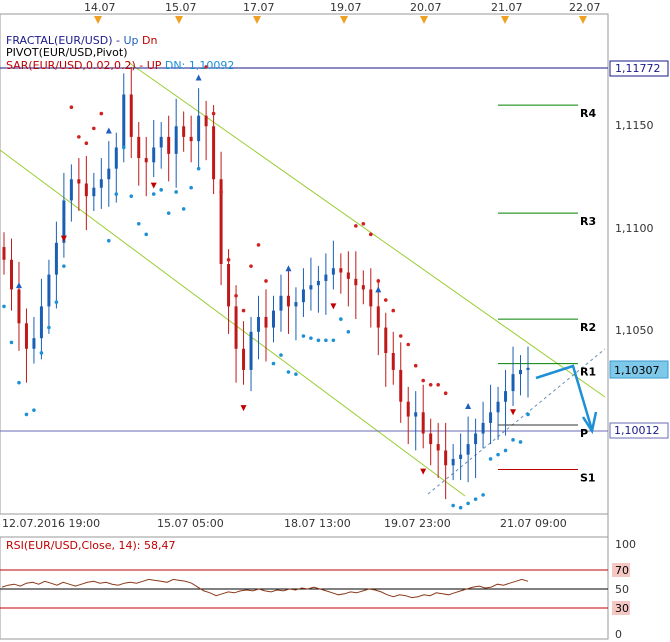 The width and height of the screenshot is (670, 642). I want to click on pivot-label-r2: R2, so click(588, 327).